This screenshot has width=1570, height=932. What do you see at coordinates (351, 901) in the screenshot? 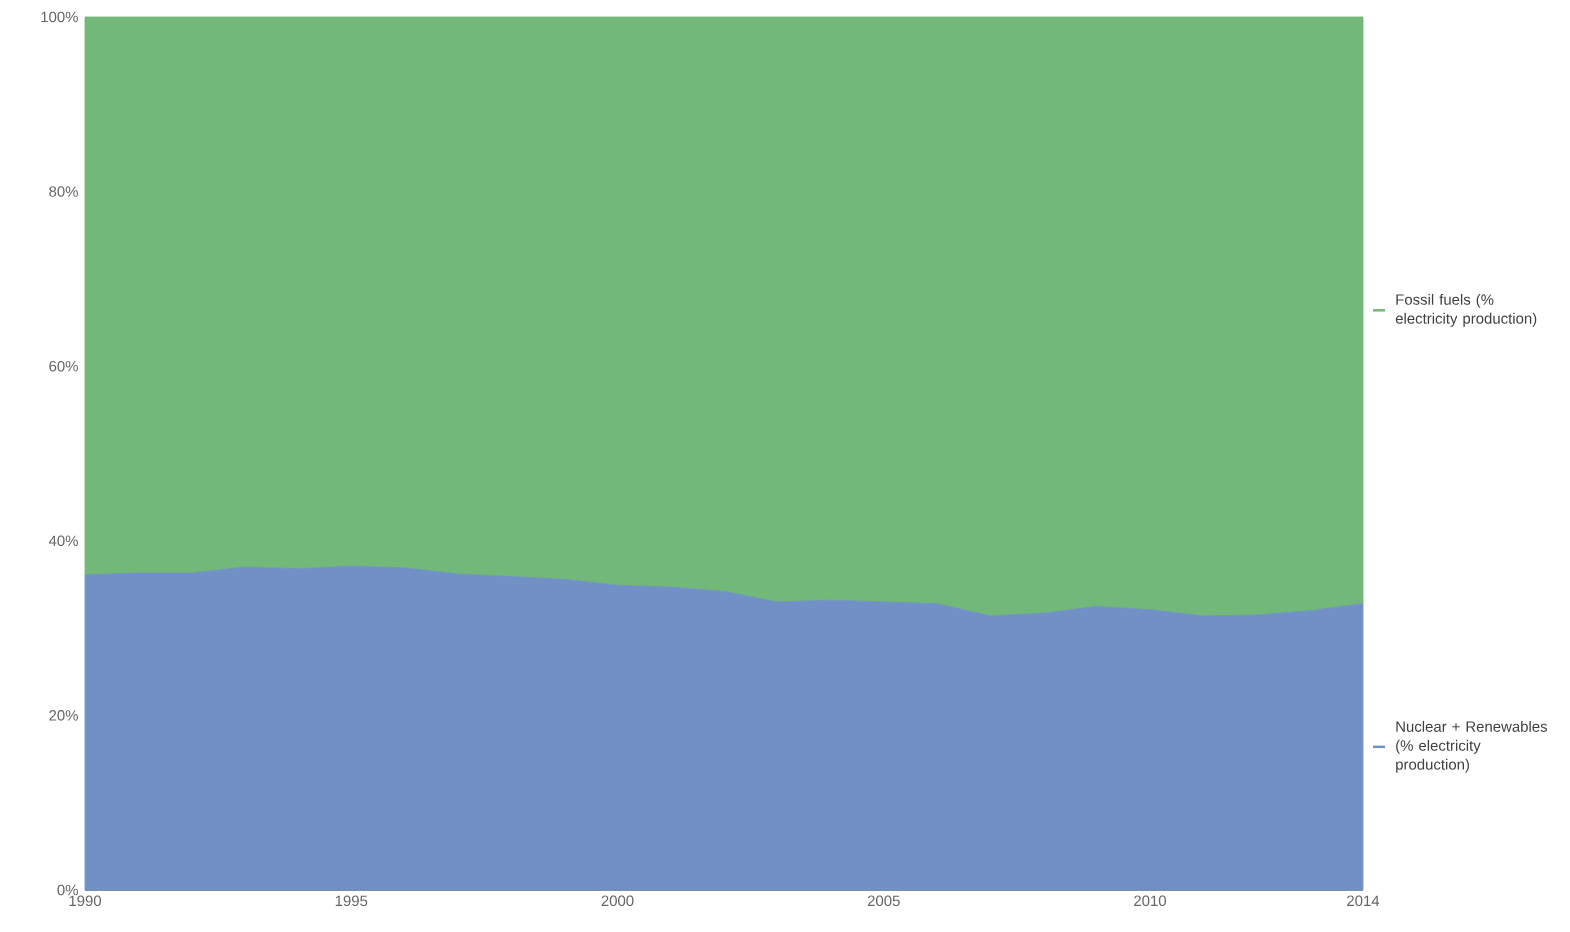
I see `x-tick-label: 1995` at bounding box center [351, 901].